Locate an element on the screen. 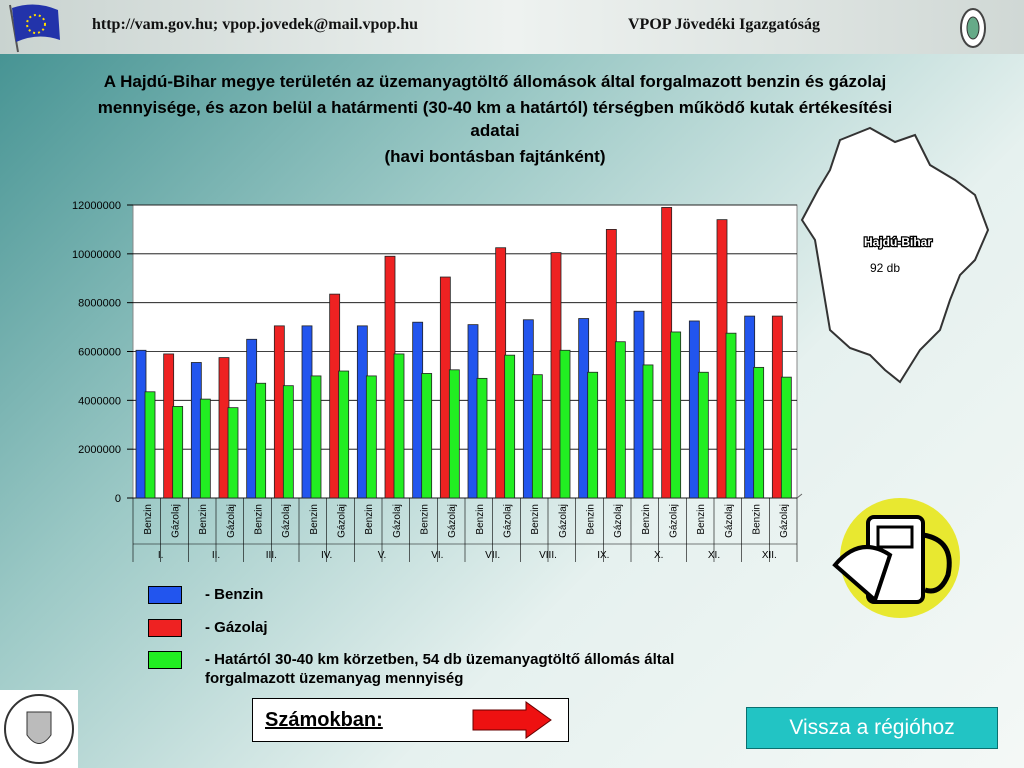 The image size is (1024, 768). numbers-label: Számokban: is located at coordinates (324, 720).